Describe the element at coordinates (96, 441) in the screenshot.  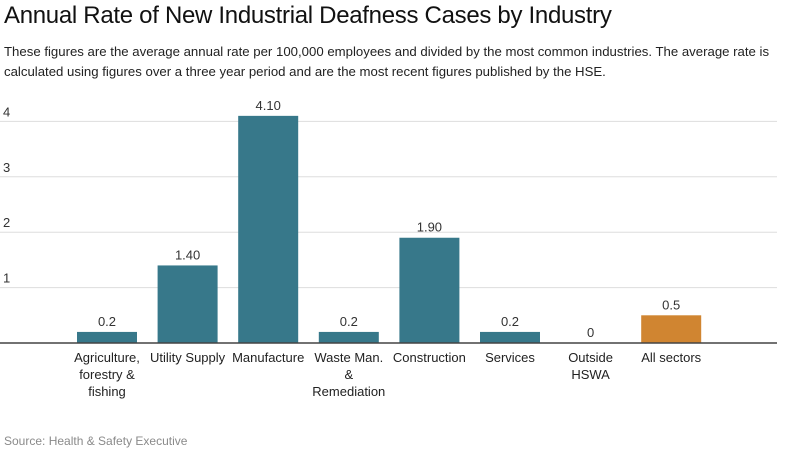
I see `source-note: Source: Health & Safety Executive` at that location.